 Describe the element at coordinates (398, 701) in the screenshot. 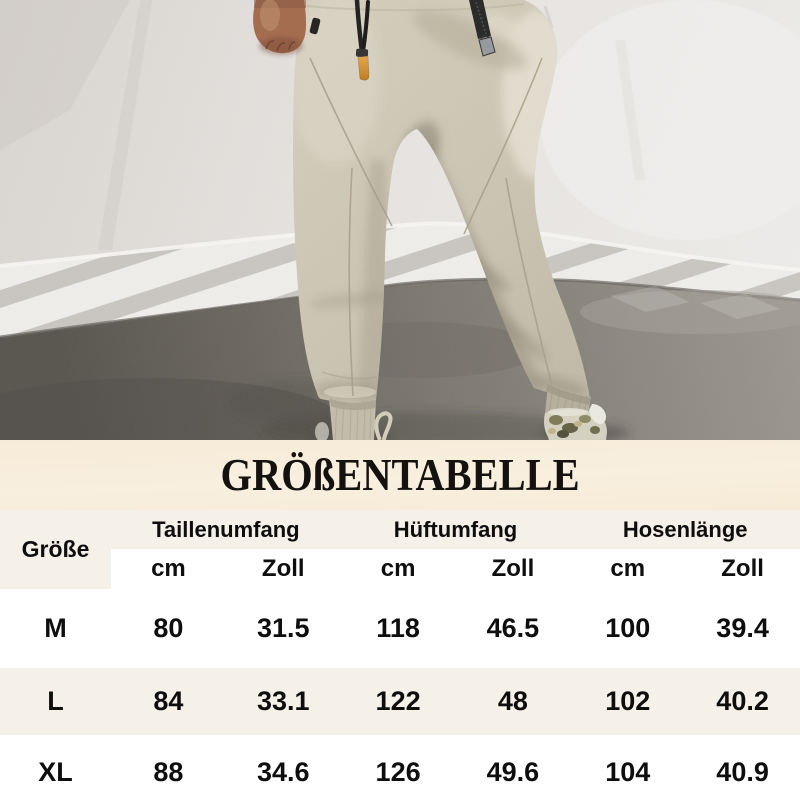

I see `value-cell: 122` at that location.